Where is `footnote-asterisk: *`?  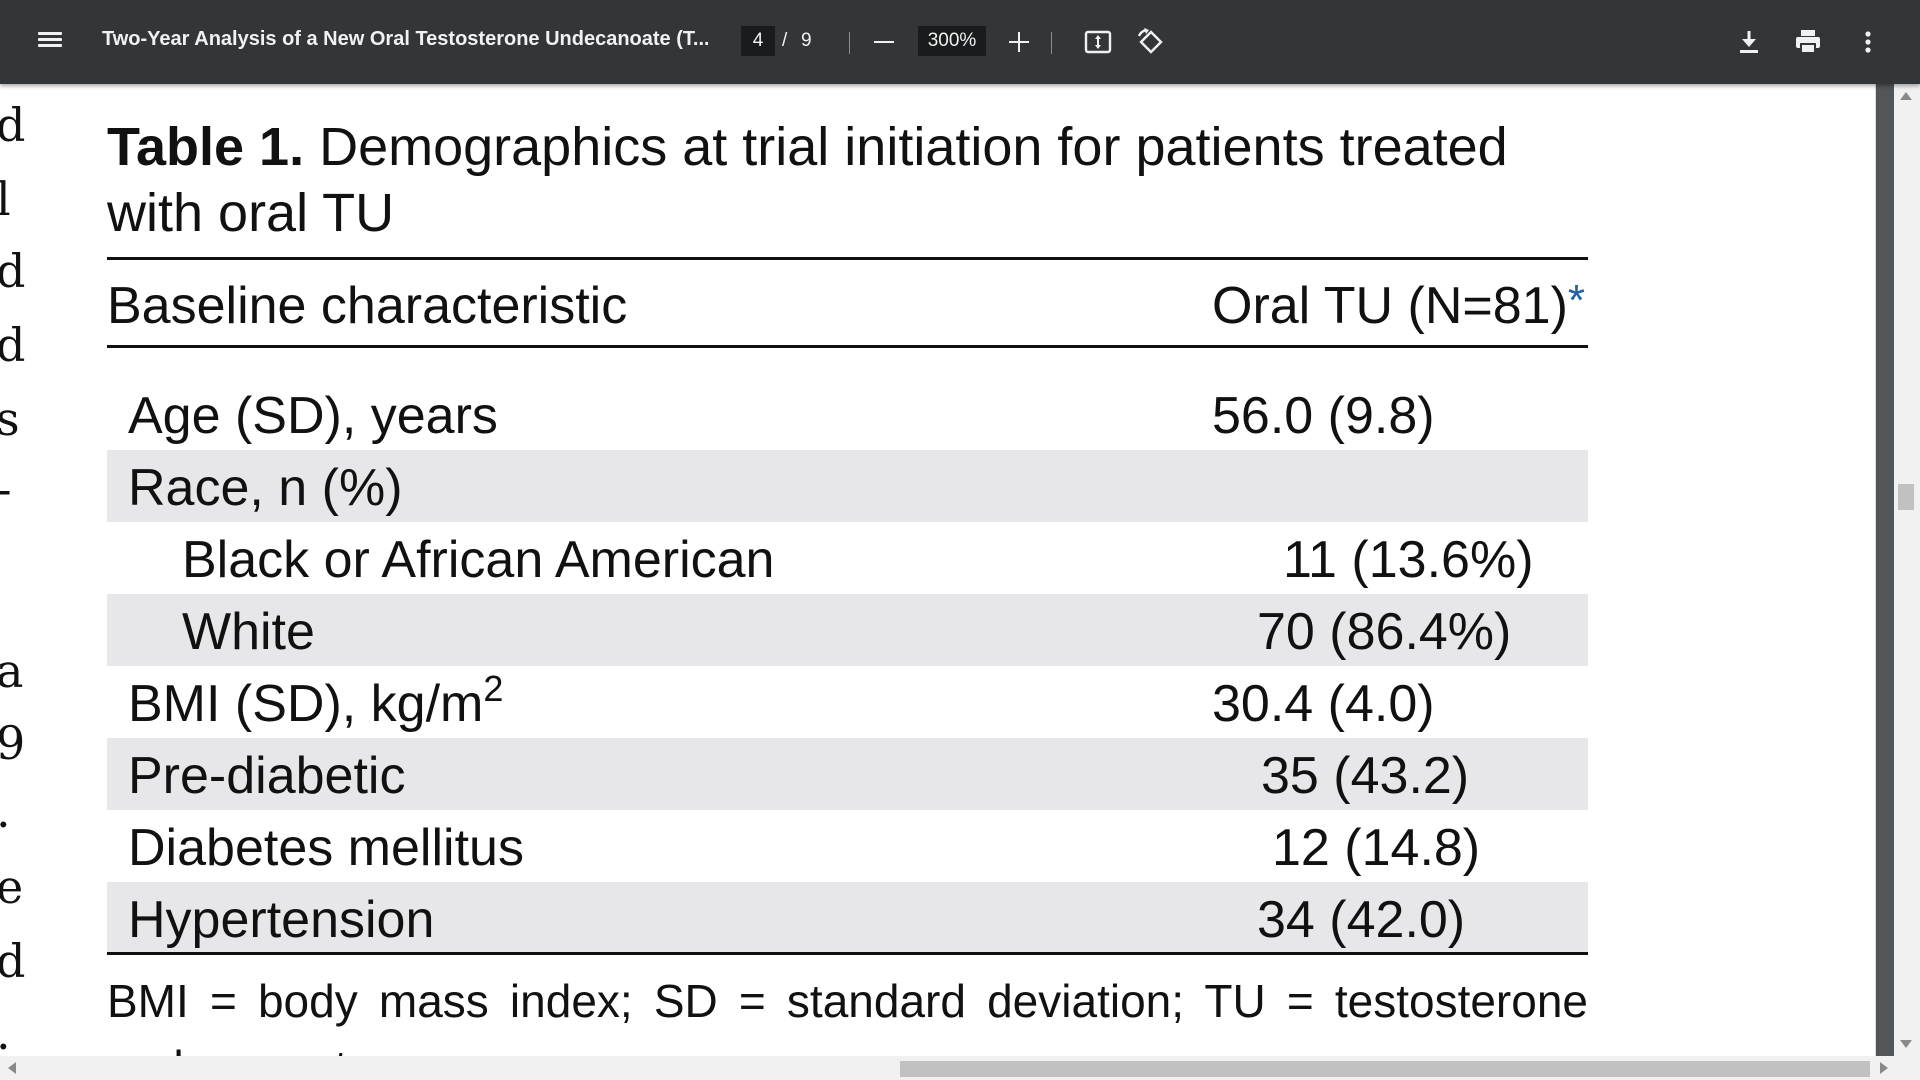 footnote-asterisk: * is located at coordinates (1576, 300).